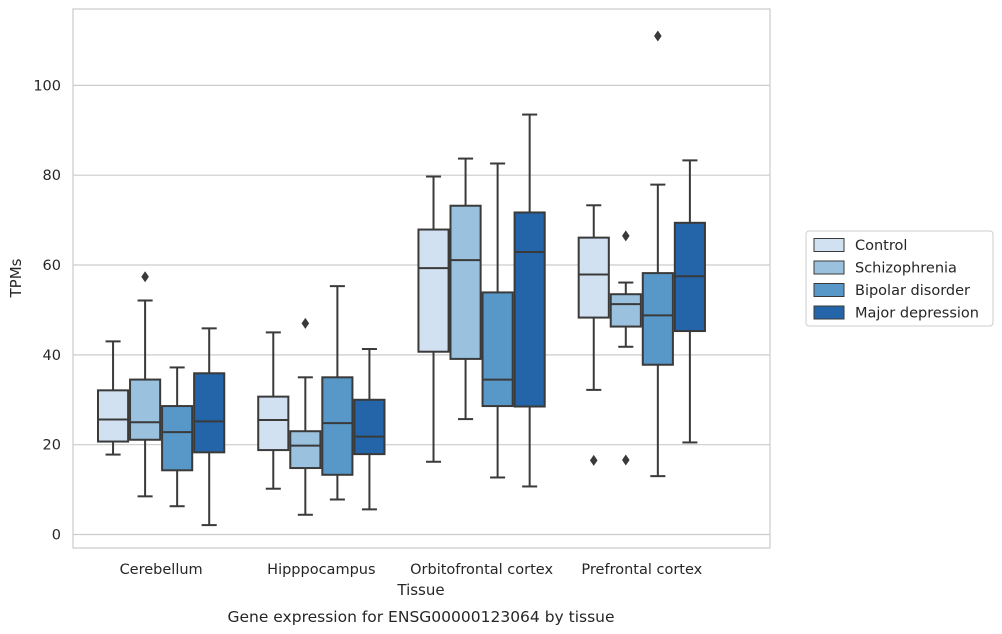 This screenshot has width=1002, height=634. I want to click on x-tick-label: Hipppocampus, so click(321, 570).